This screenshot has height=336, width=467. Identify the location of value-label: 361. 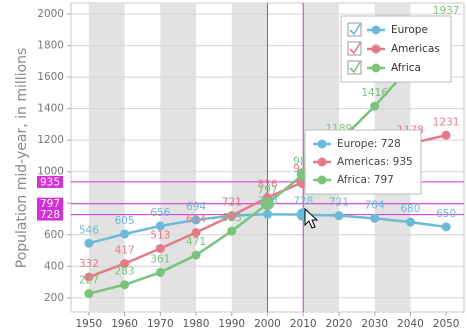
(160, 259).